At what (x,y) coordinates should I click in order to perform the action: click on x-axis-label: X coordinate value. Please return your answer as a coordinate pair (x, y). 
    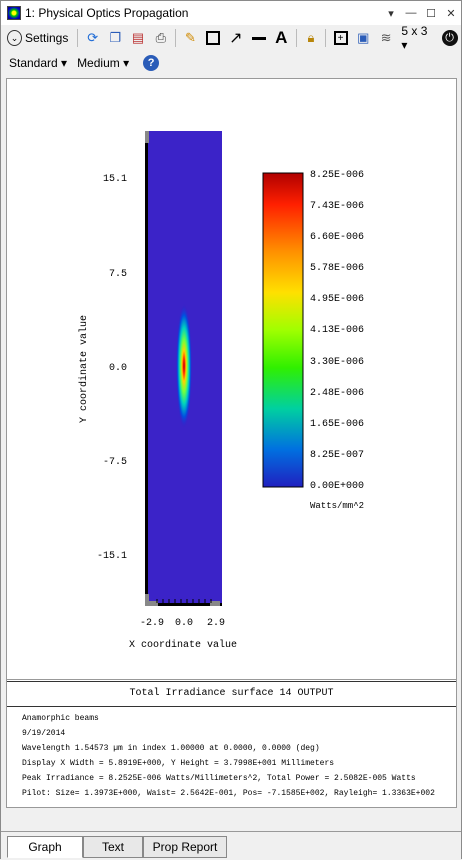
    Looking at the image, I should click on (183, 645).